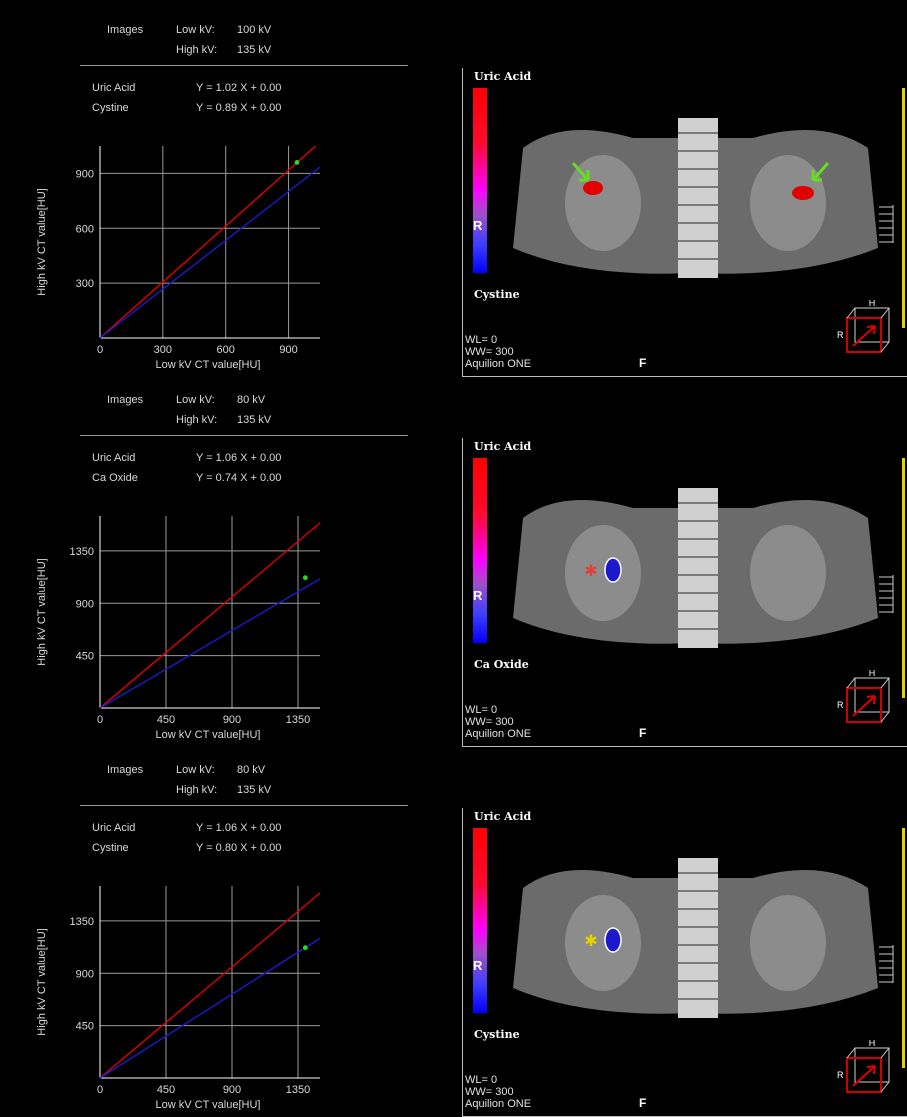 The image size is (907, 1117). I want to click on stone-uric-acid, so click(803, 193).